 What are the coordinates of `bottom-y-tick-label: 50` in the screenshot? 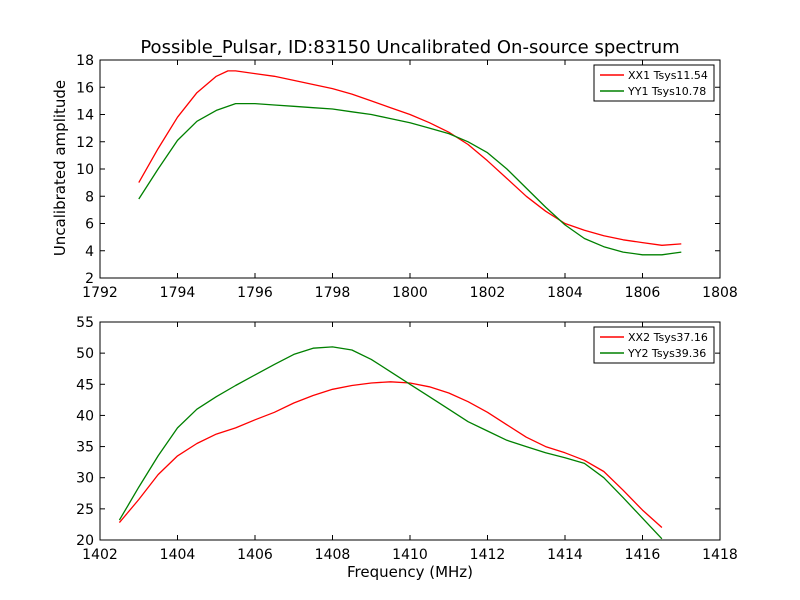 It's located at (85, 354).